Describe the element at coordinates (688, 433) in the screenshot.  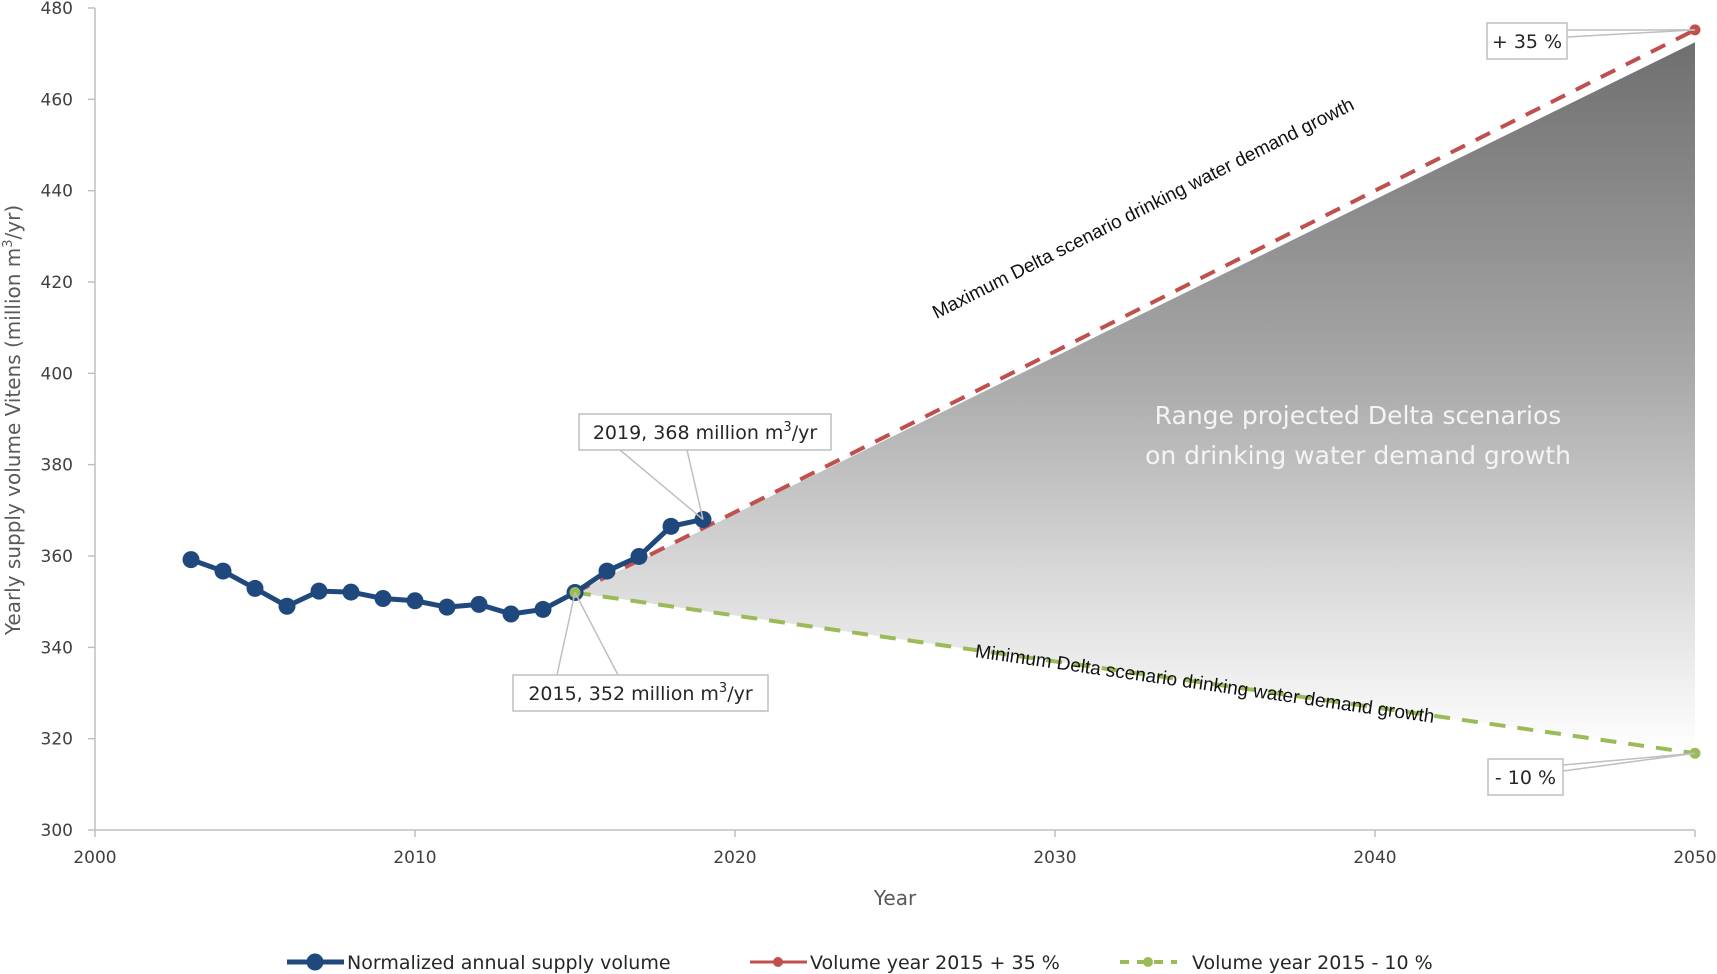
I see `anno-2019-text-main: 2019, 368 million m` at that location.